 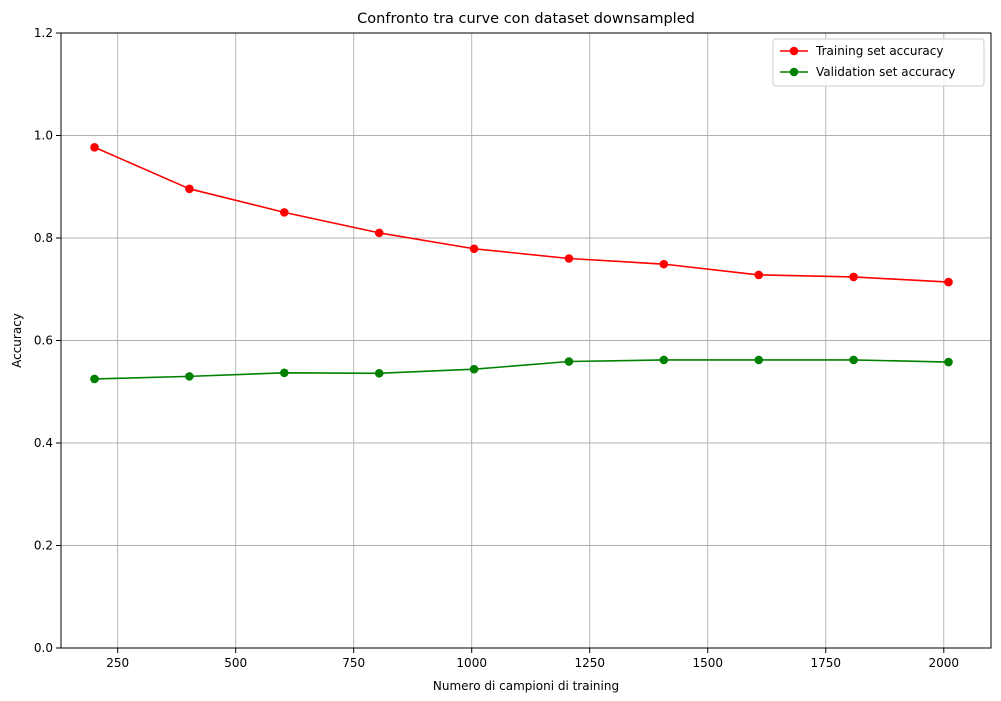 I want to click on y-tick-label: 1.0, so click(x=43, y=136).